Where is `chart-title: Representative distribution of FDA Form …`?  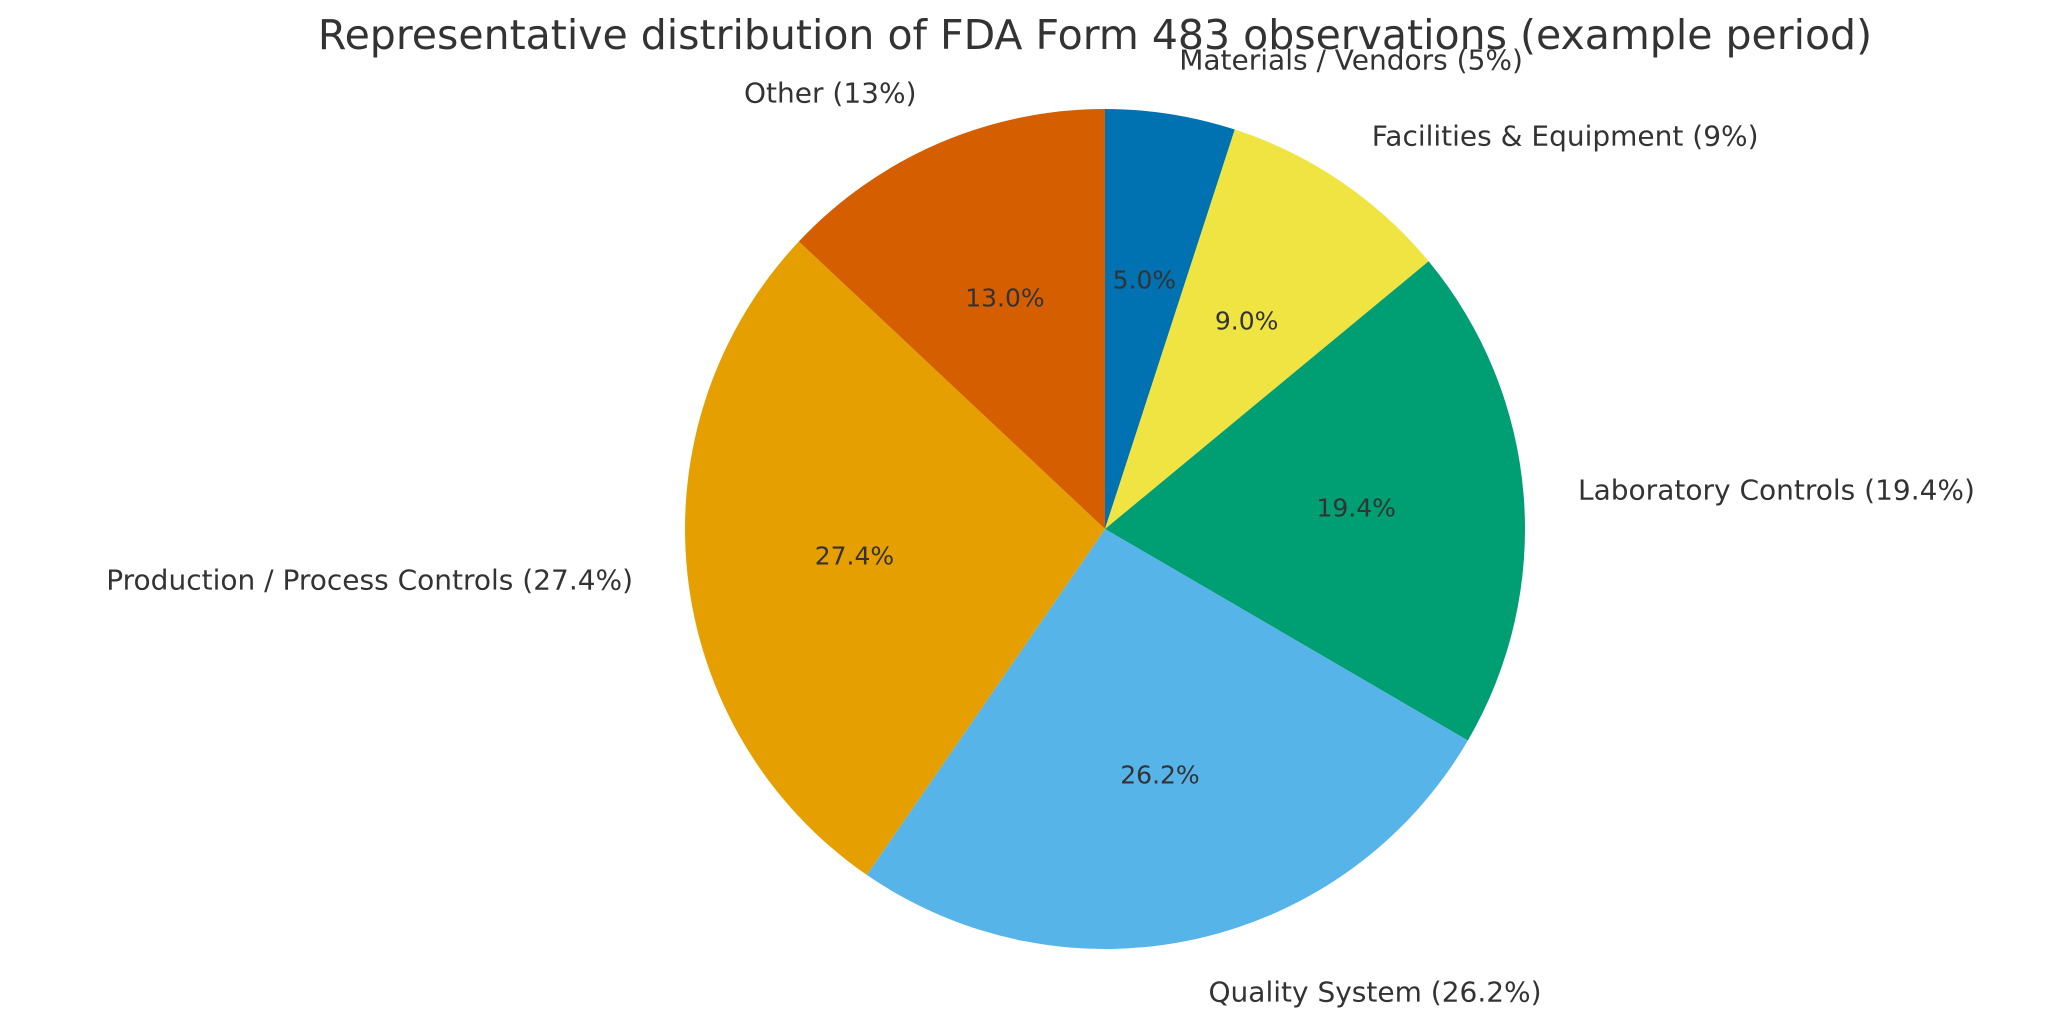
chart-title: Representative distribution of FDA Form … is located at coordinates (1095, 35).